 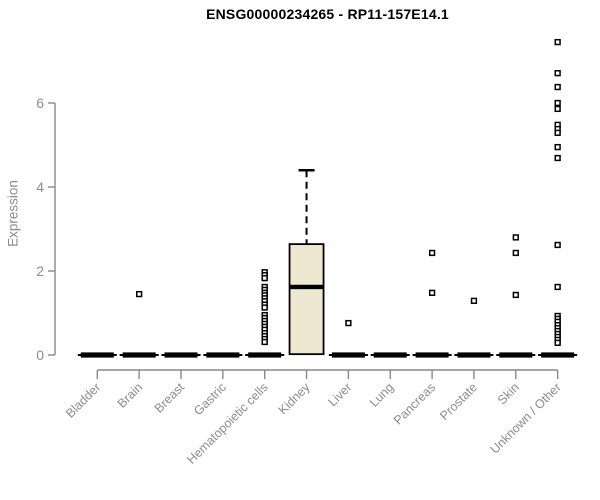 I want to click on boxplot-gastric, so click(x=223, y=355).